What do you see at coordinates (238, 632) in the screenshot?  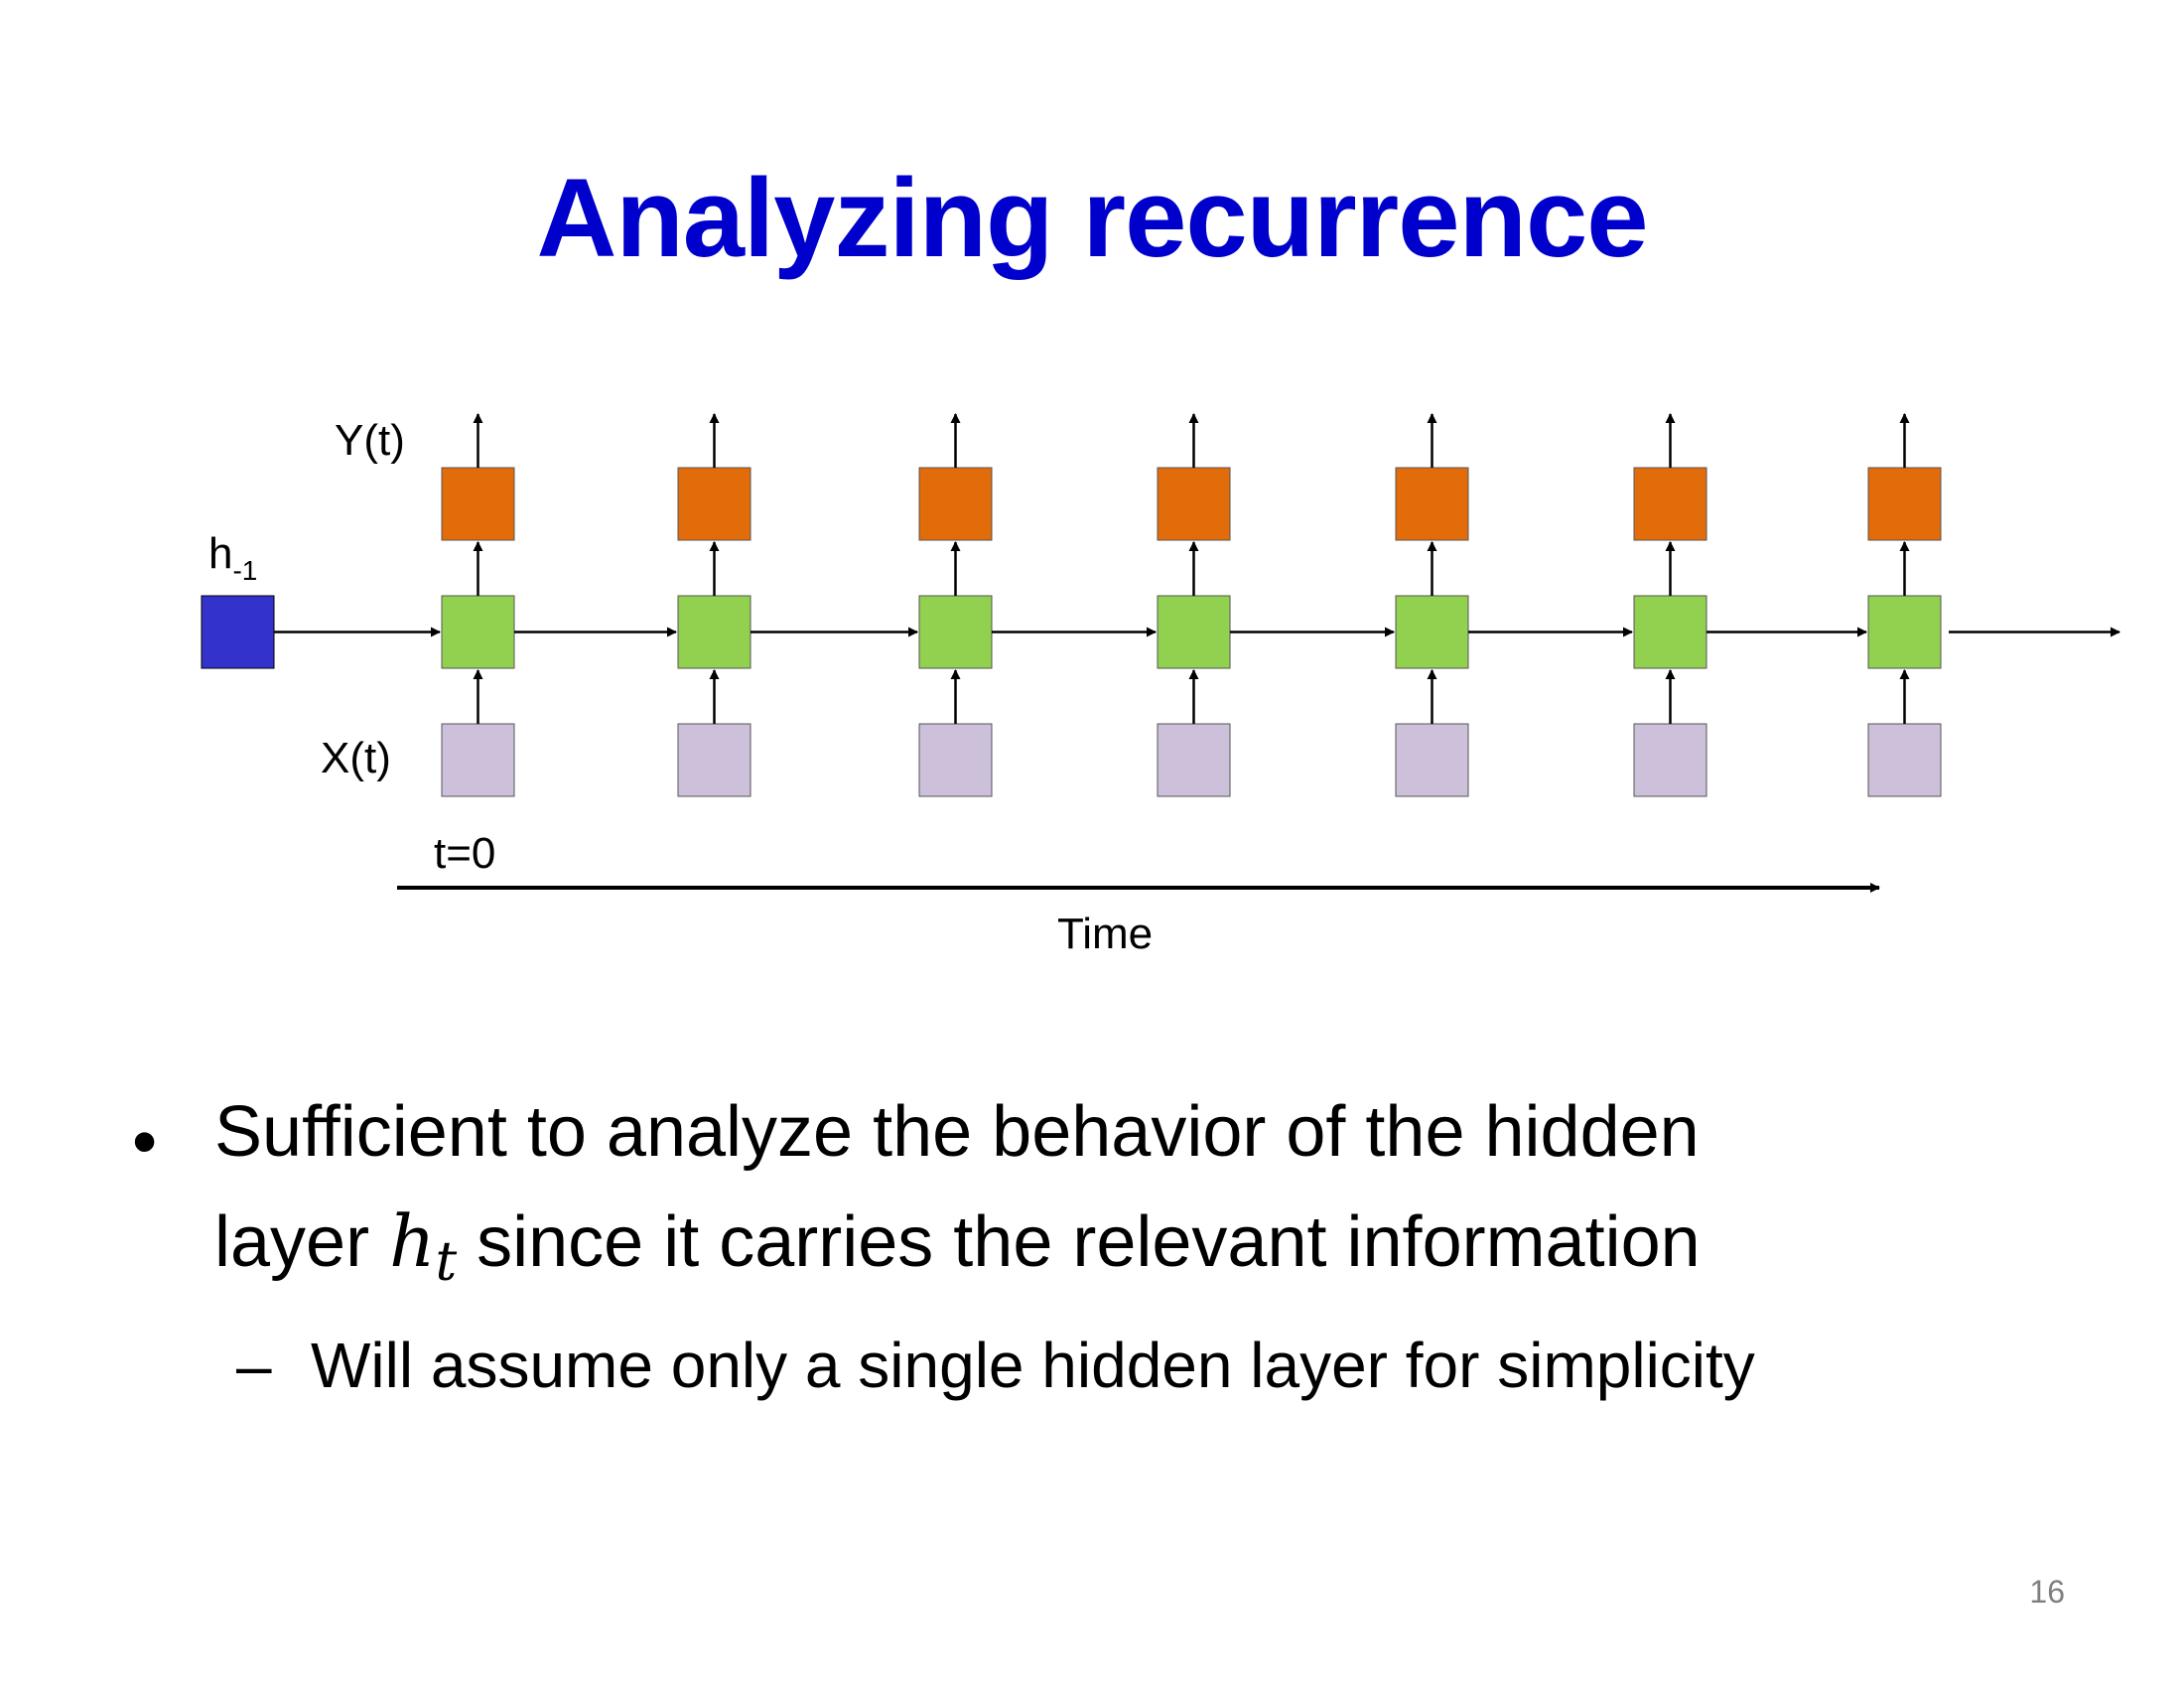 I see `initial-hidden-state-box` at bounding box center [238, 632].